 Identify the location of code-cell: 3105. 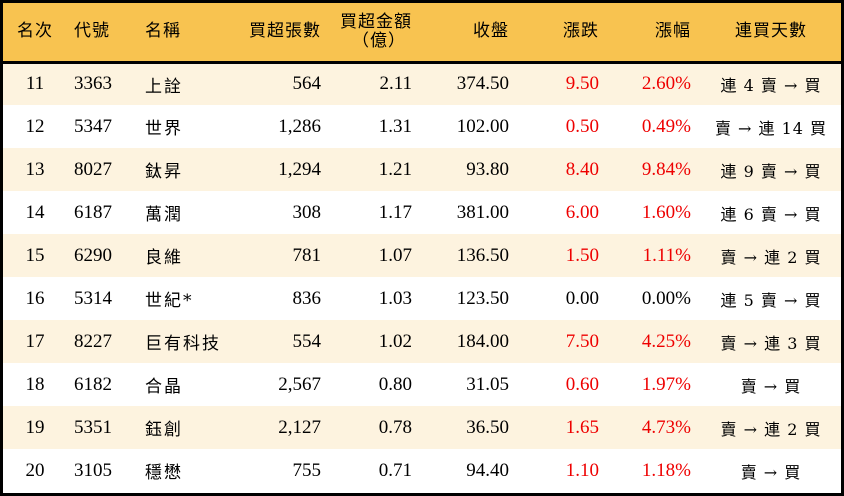
(93, 470).